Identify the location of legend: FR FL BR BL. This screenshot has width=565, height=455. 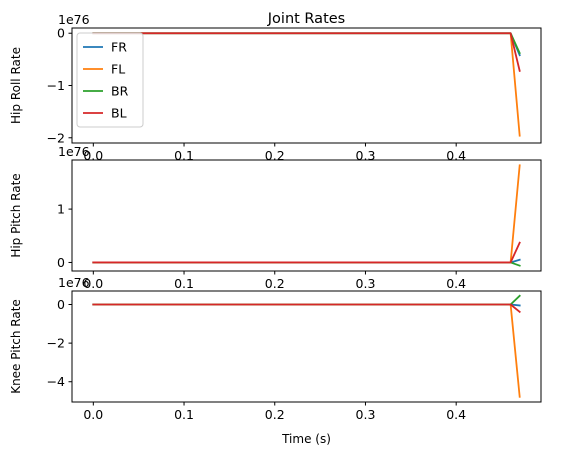
(110, 80).